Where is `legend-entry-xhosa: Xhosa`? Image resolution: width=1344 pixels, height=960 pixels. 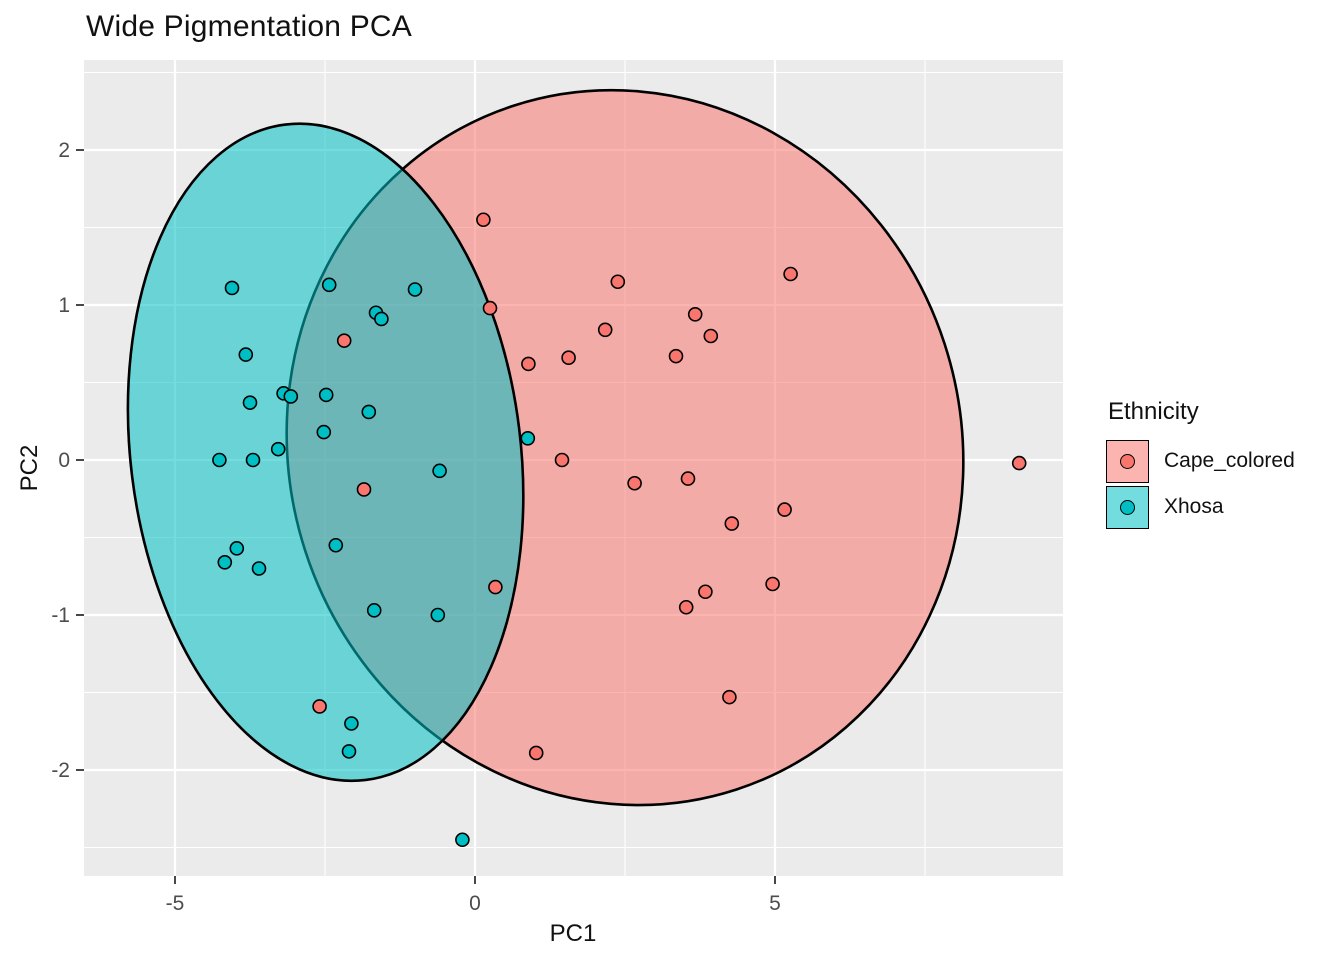
legend-entry-xhosa: Xhosa is located at coordinates (1200, 507).